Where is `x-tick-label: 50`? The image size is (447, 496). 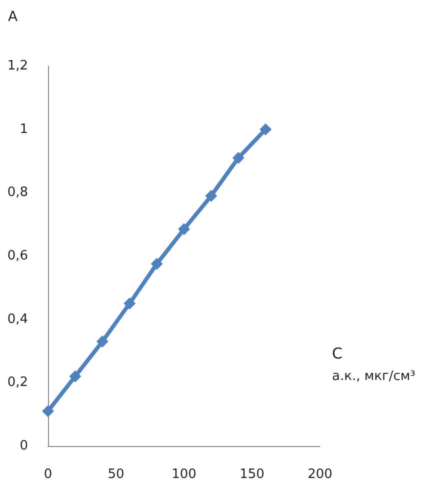 x-tick-label: 50 is located at coordinates (116, 474).